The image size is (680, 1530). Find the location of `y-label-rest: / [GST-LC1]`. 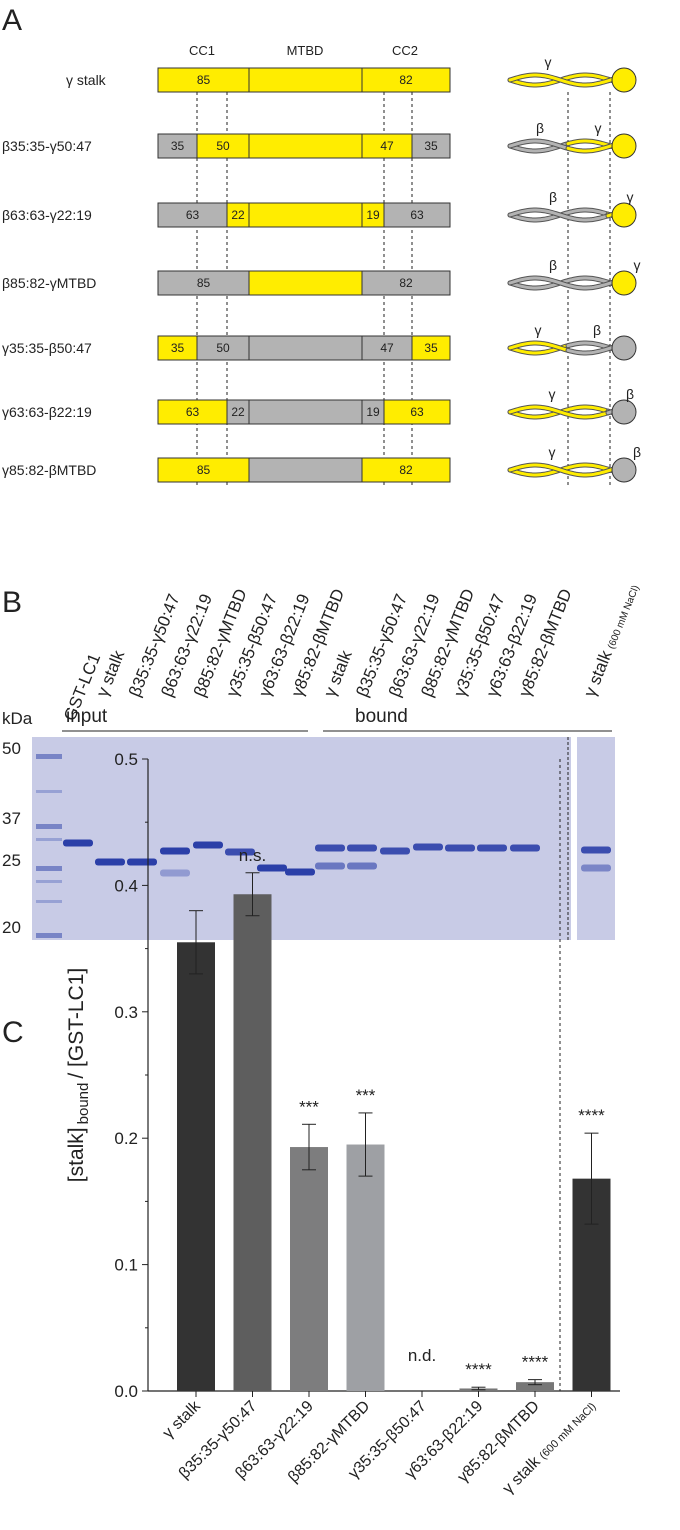

y-label-rest: / [GST-LC1] is located at coordinates (76, 1023).